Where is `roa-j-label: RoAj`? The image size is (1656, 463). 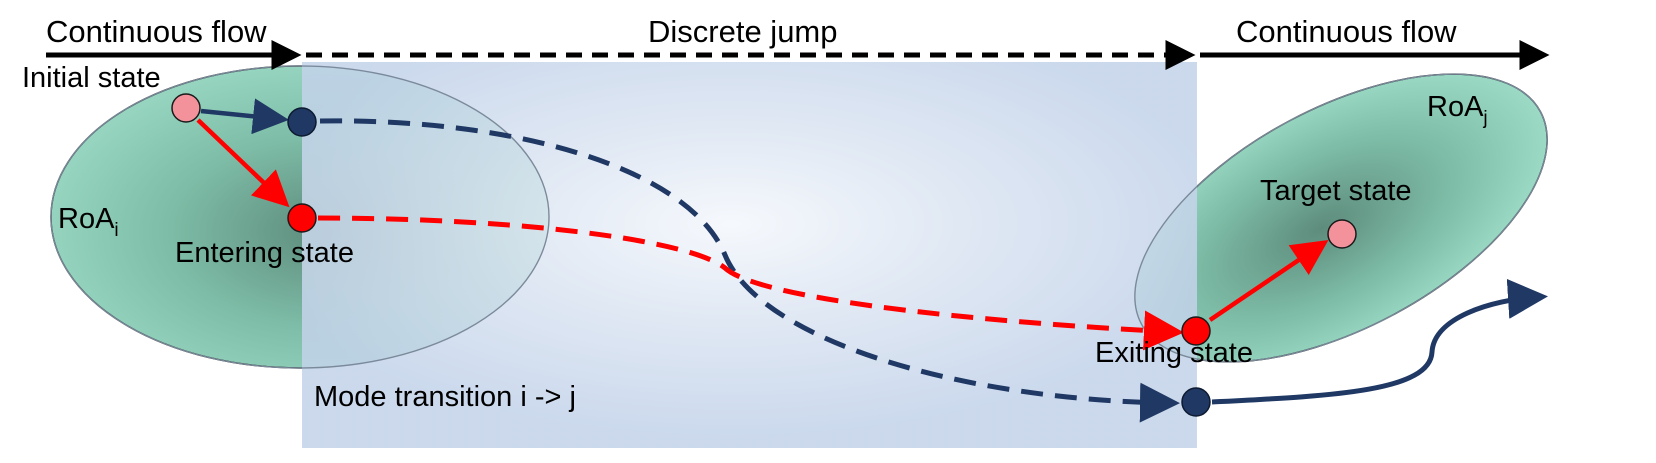
roa-j-label: RoAj is located at coordinates (1457, 110).